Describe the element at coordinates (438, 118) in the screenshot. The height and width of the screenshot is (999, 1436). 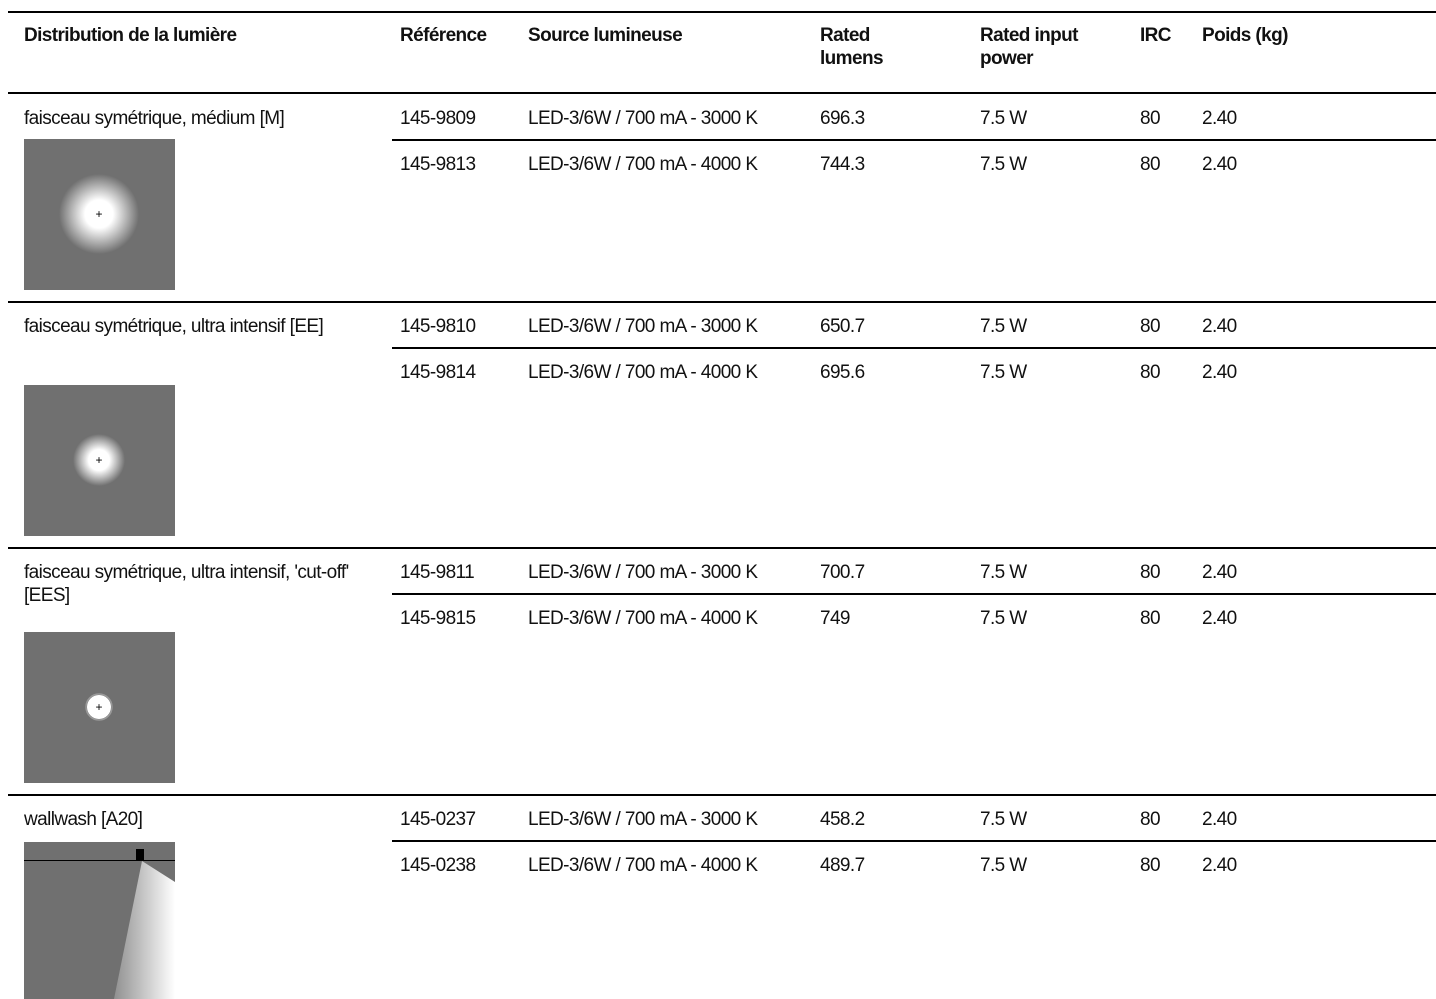
I see `cell: 145-9809` at that location.